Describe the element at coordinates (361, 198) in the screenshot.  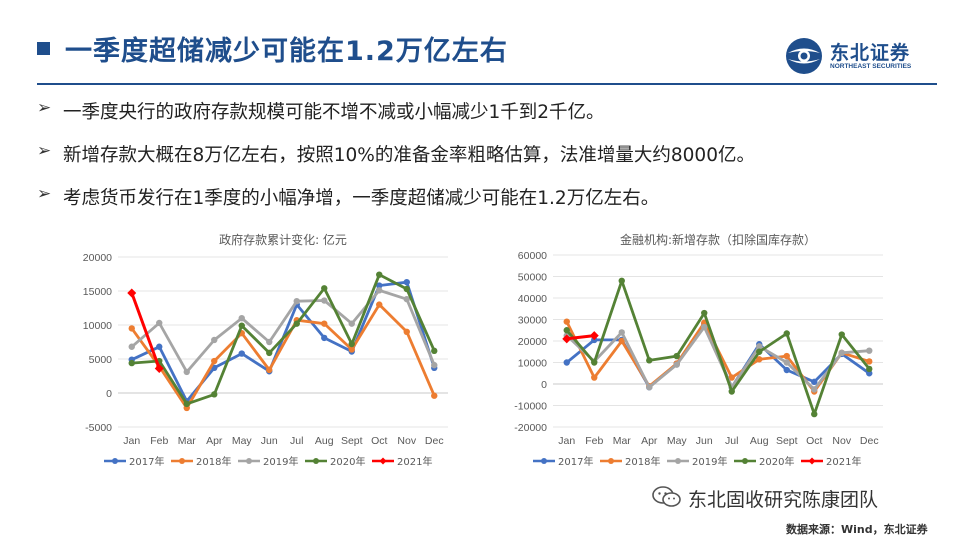
I see `bullet-text: 考虑货币发行在1季度的小幅净增，一季度超储减少可能在1.2万亿左右。` at that location.